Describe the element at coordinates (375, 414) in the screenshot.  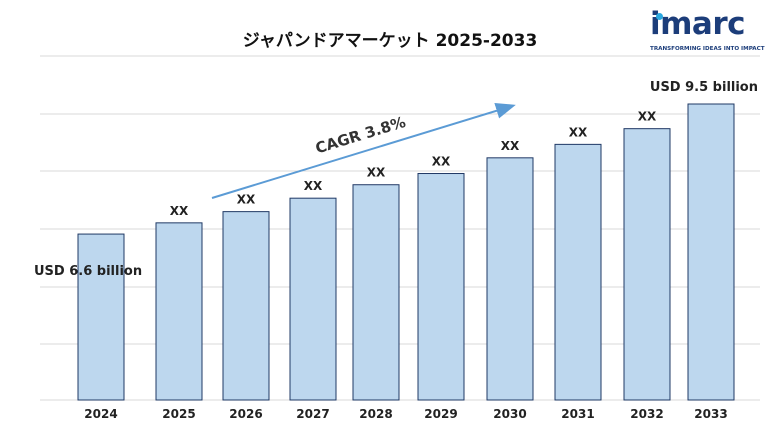
I see `x-tick-label: 2028` at that location.